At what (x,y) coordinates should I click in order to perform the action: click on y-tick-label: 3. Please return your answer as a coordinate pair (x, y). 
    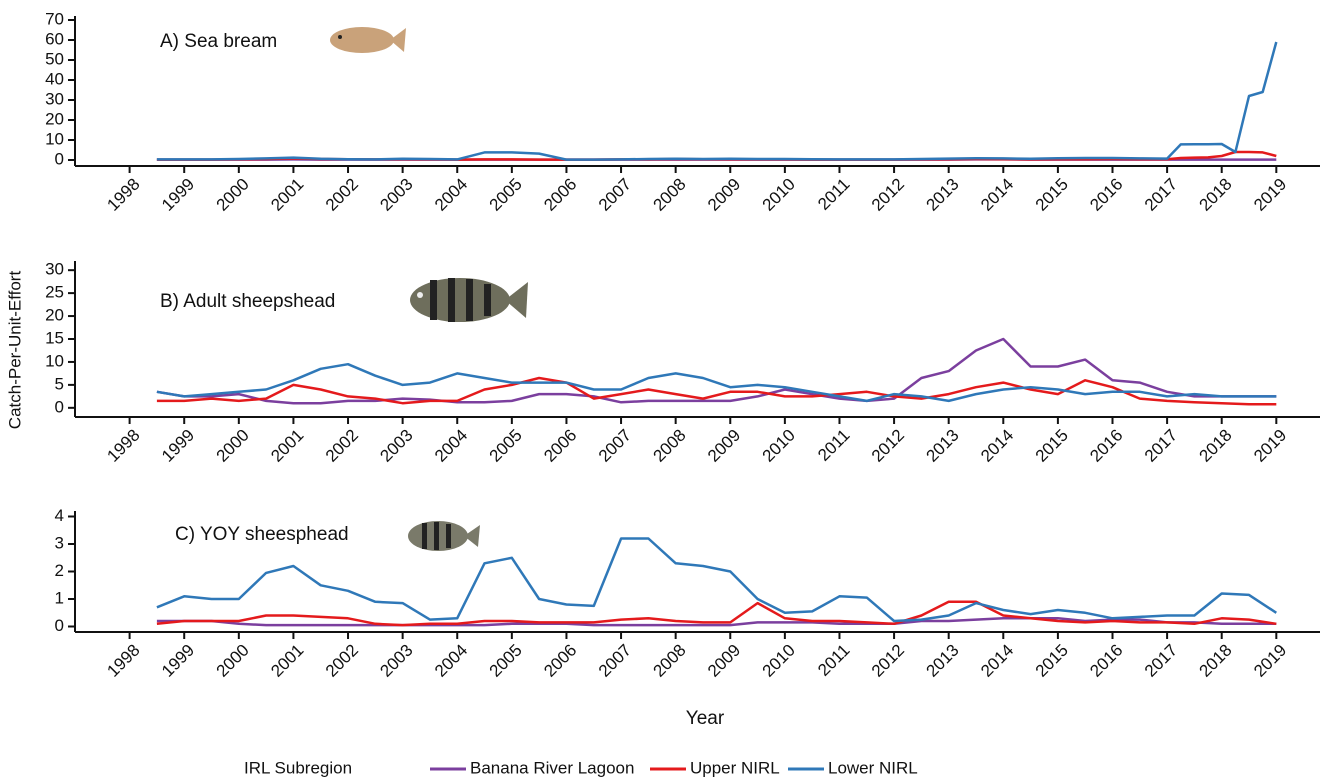
    Looking at the image, I should click on (59, 542).